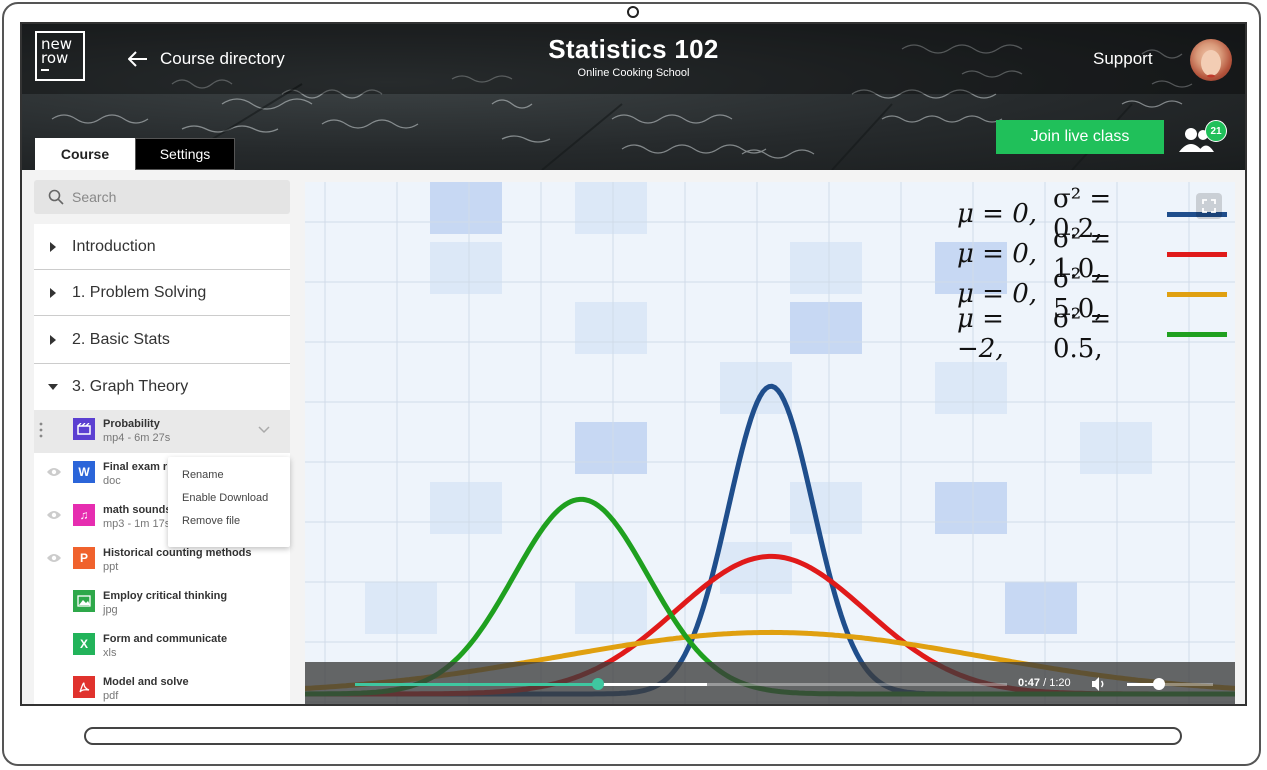 The image size is (1267, 770). I want to click on file-meta: xls, so click(110, 653).